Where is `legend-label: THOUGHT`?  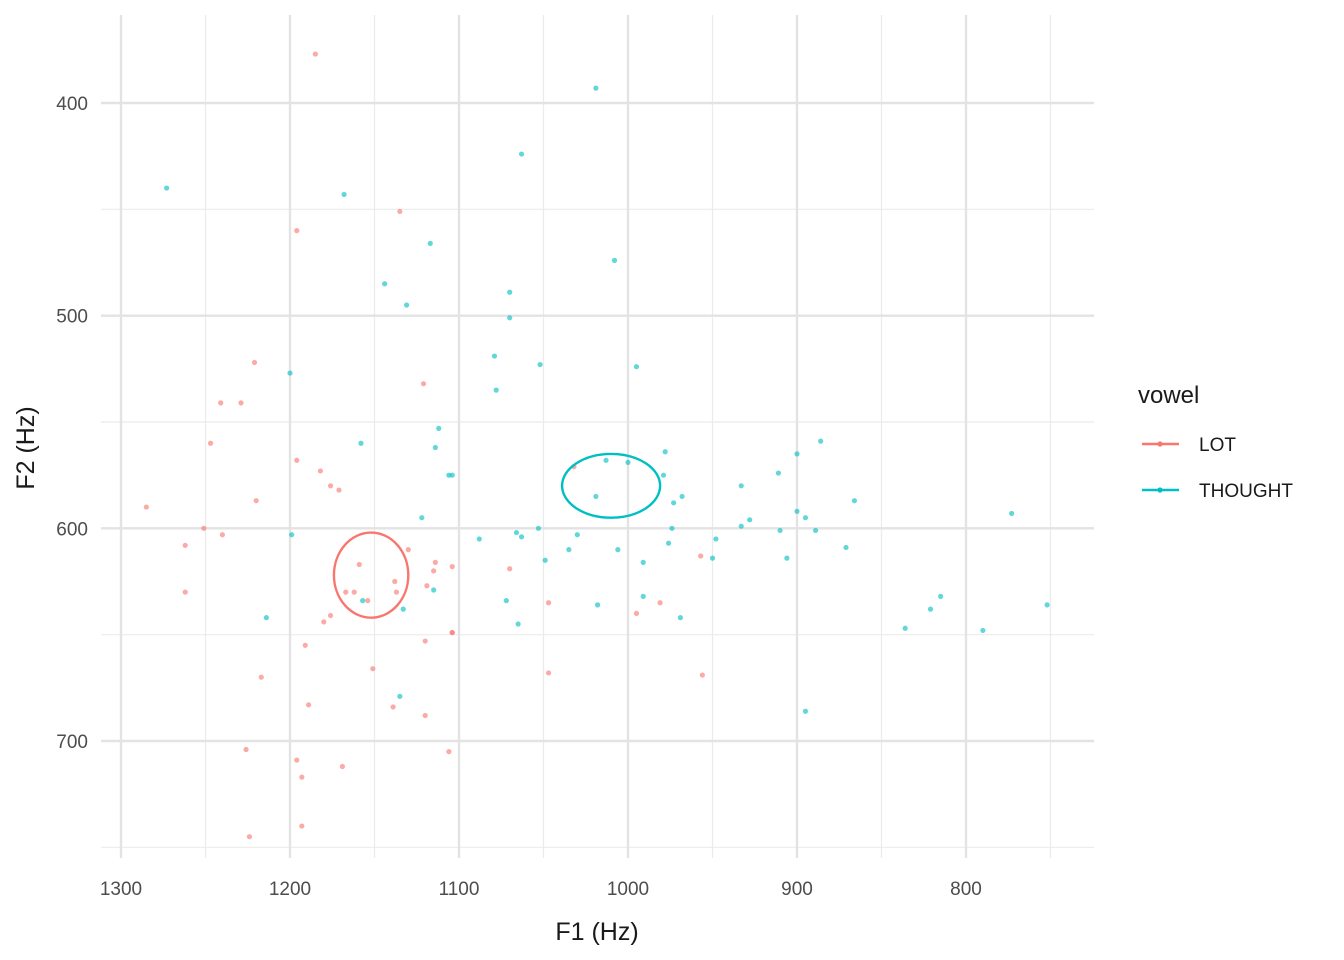
legend-label: THOUGHT is located at coordinates (1246, 491).